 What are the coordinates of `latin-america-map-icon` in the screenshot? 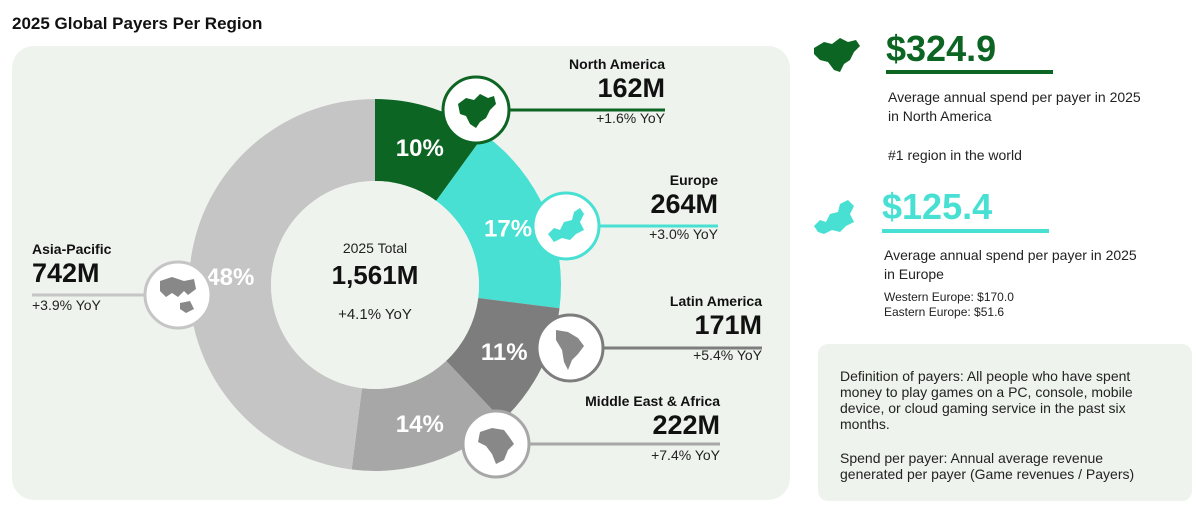 It's located at (570, 348).